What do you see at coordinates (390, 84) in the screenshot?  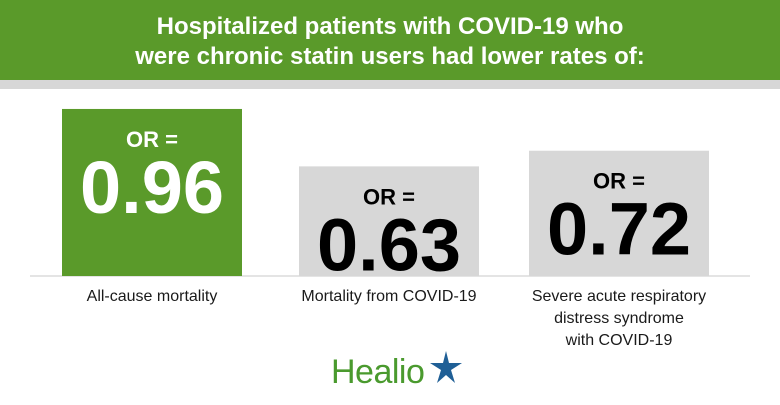 I see `header-divider` at bounding box center [390, 84].